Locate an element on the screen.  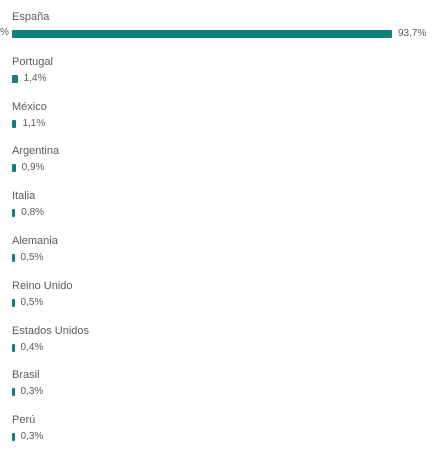
category-label: Perú is located at coordinates (24, 420).